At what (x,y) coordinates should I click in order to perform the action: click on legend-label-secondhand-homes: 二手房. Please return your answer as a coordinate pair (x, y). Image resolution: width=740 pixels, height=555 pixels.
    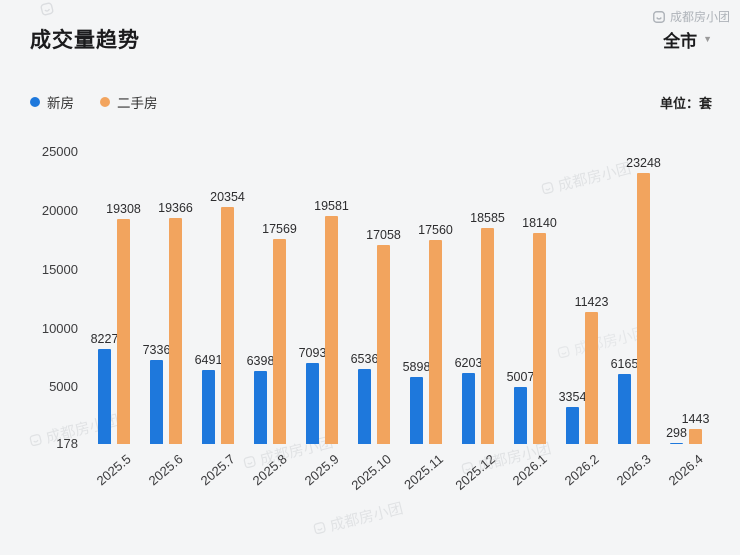
    Looking at the image, I should click on (137, 103).